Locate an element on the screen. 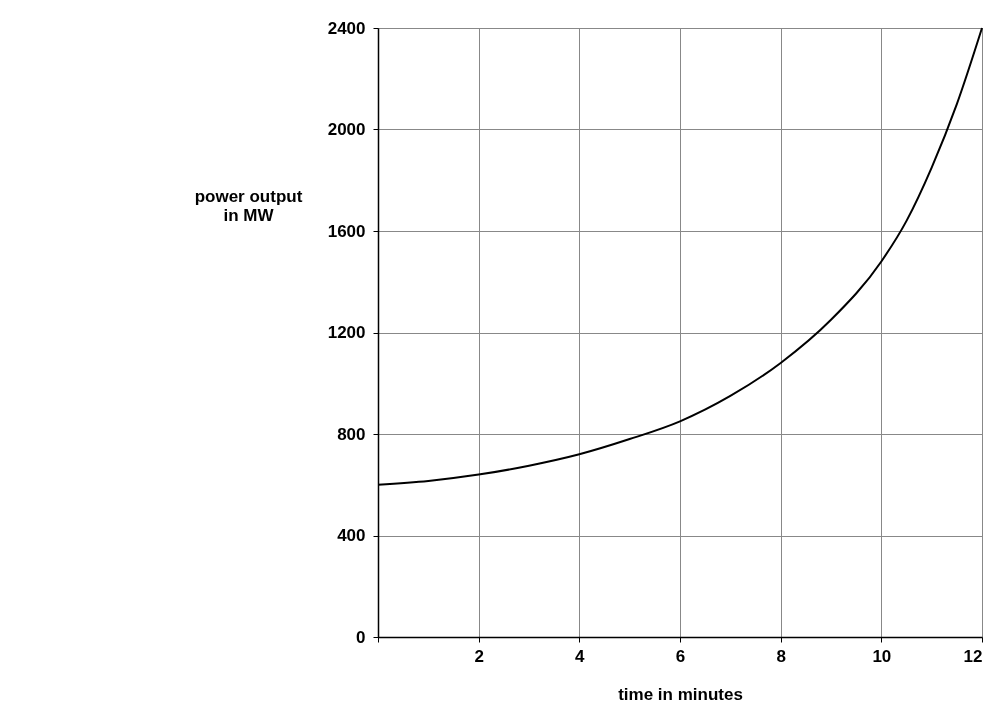 Image resolution: width=1005 pixels, height=727 pixels. x-tick-label: 6 is located at coordinates (680, 656).